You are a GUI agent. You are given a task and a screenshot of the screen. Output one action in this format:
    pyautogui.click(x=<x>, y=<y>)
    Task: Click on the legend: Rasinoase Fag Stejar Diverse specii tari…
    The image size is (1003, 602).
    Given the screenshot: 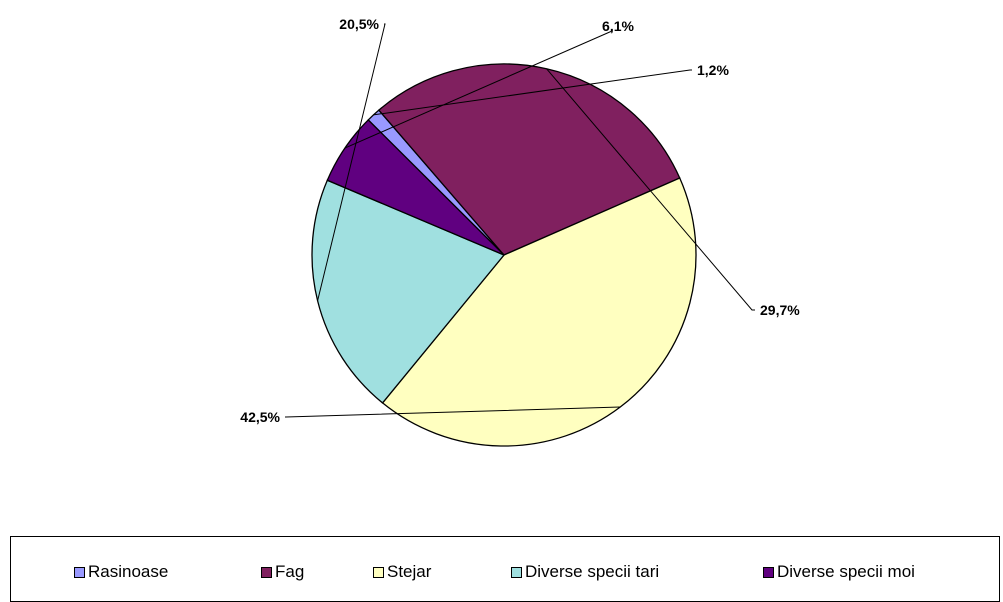 What is the action you would take?
    pyautogui.click(x=505, y=569)
    